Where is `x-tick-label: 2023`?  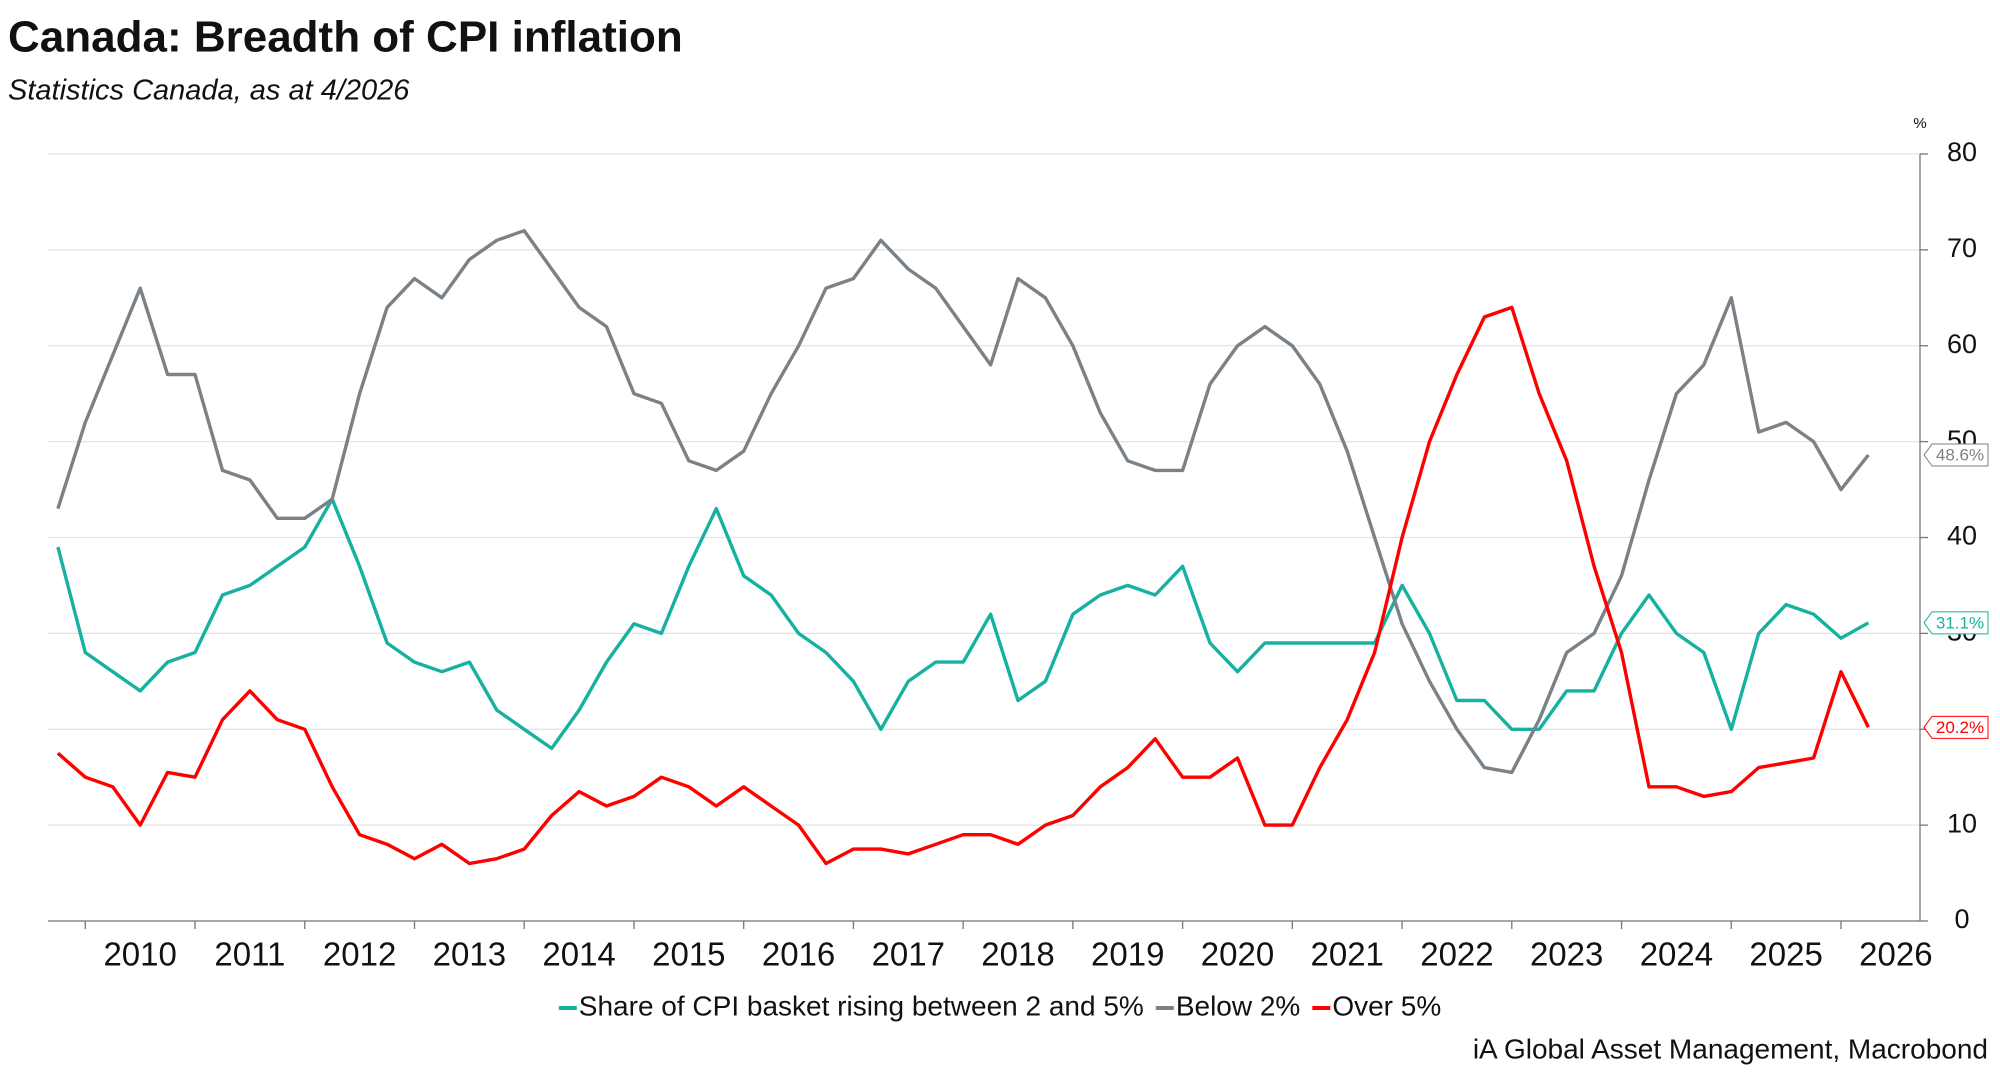
x-tick-label: 2023 is located at coordinates (1566, 954).